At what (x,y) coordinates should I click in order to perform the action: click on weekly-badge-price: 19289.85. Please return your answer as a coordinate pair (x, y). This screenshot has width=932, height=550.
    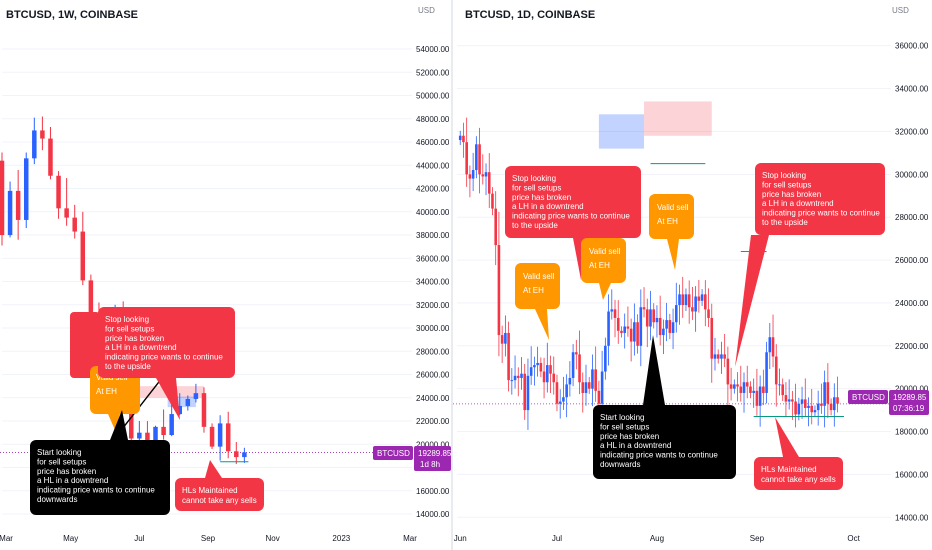
    Looking at the image, I should click on (435, 453).